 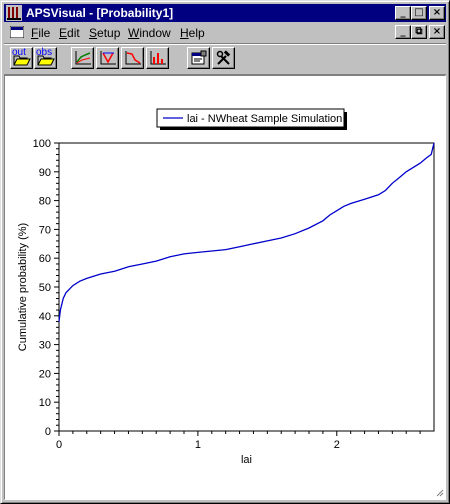 I want to click on document-icon, so click(x=17, y=32).